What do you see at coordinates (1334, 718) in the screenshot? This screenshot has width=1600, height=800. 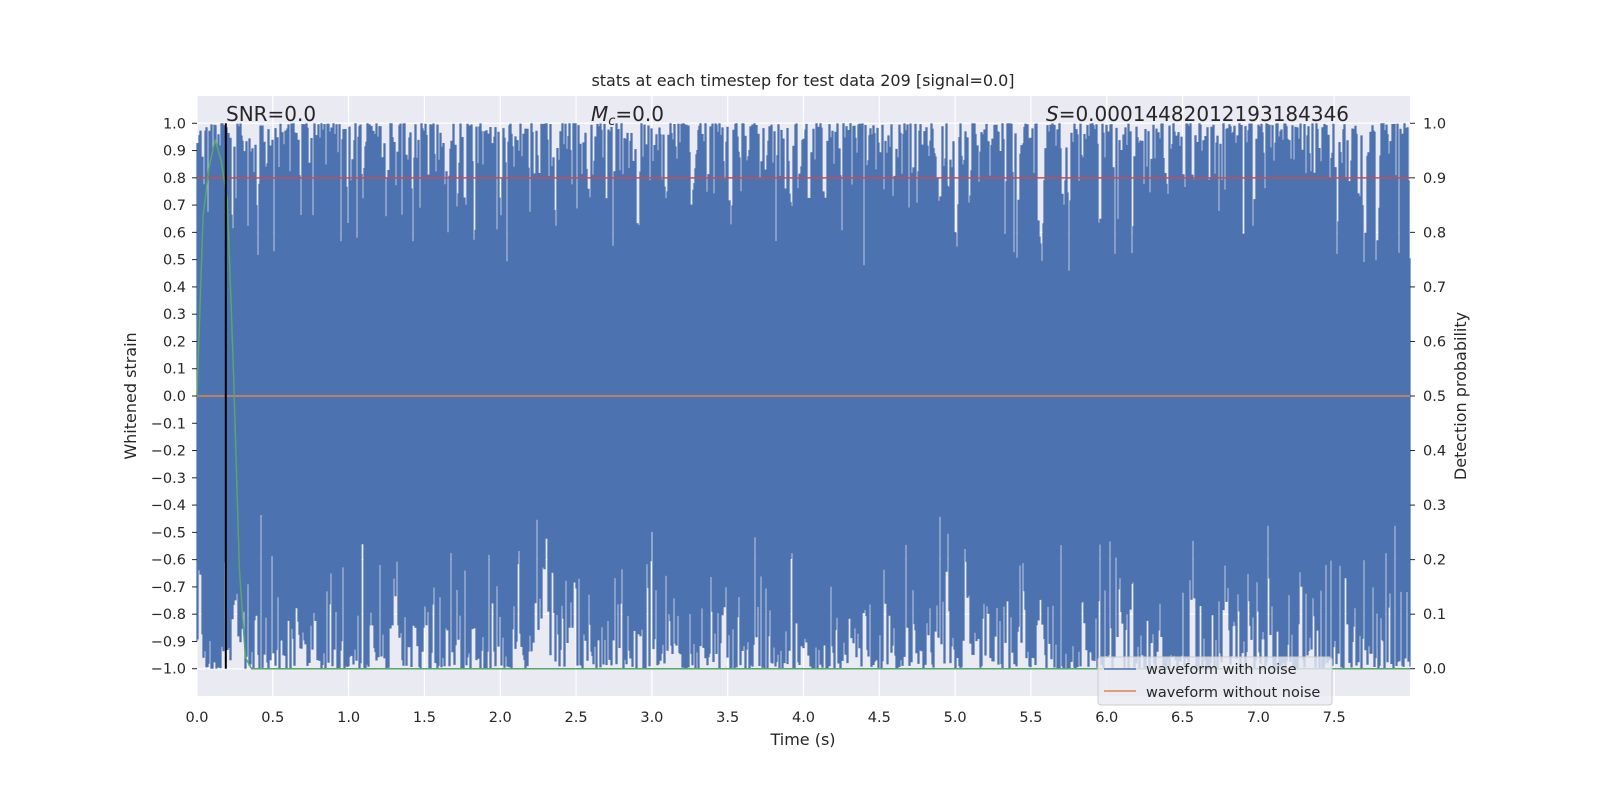 I see `x-tick-label: 7.5` at bounding box center [1334, 718].